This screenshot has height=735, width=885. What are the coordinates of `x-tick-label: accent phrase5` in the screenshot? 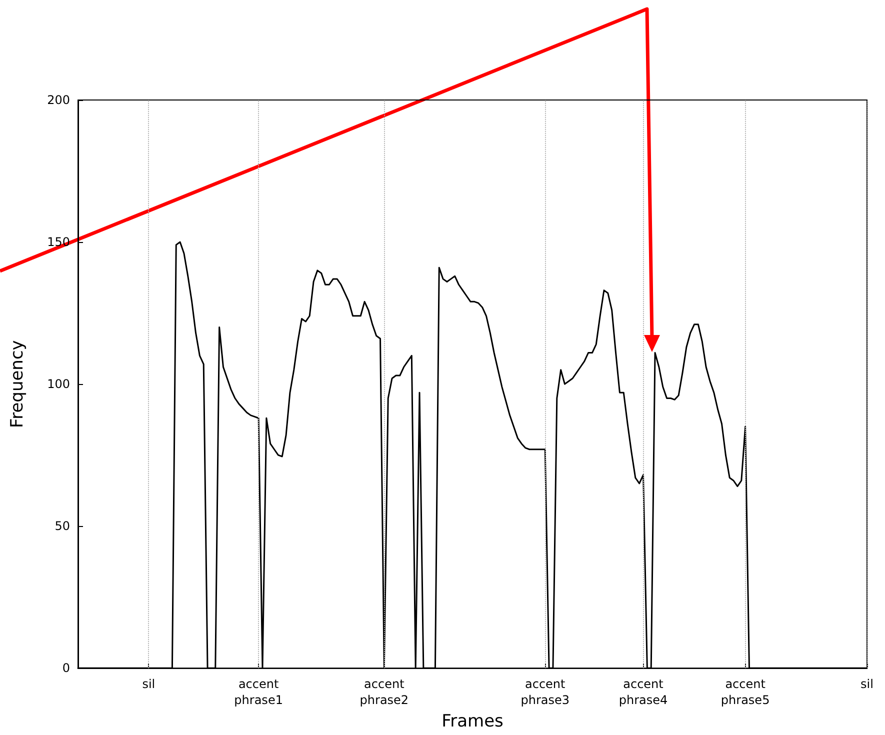 It's located at (745, 692).